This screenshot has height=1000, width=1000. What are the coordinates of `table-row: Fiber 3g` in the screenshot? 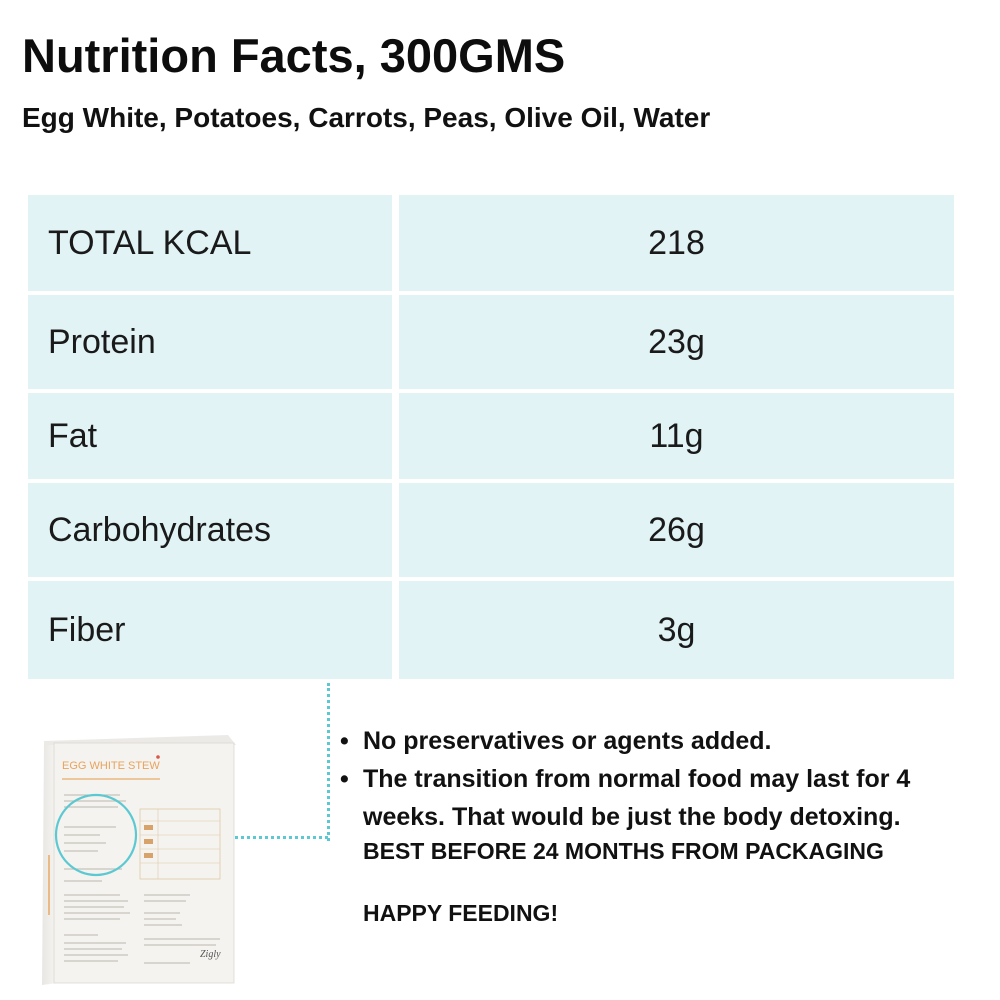 It's located at (491, 630).